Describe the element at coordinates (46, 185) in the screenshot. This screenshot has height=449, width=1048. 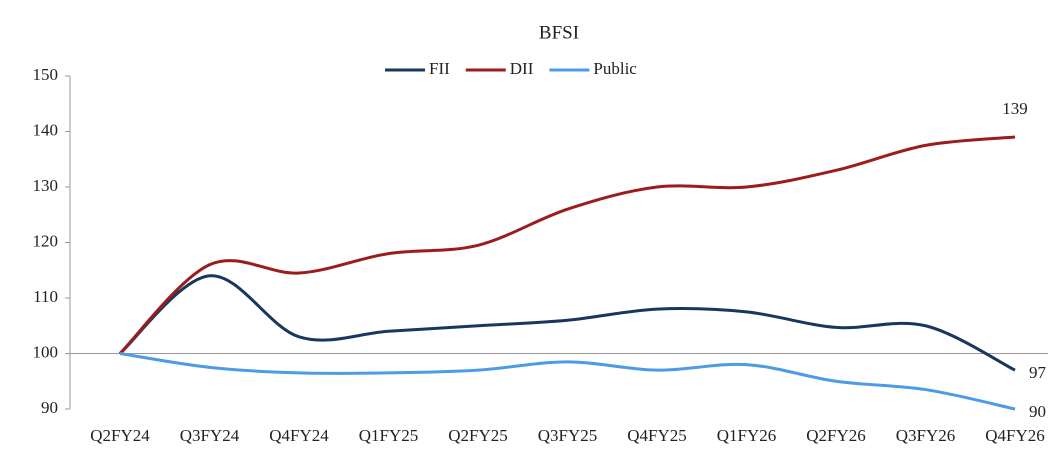
I see `y-tick-label: 130` at that location.